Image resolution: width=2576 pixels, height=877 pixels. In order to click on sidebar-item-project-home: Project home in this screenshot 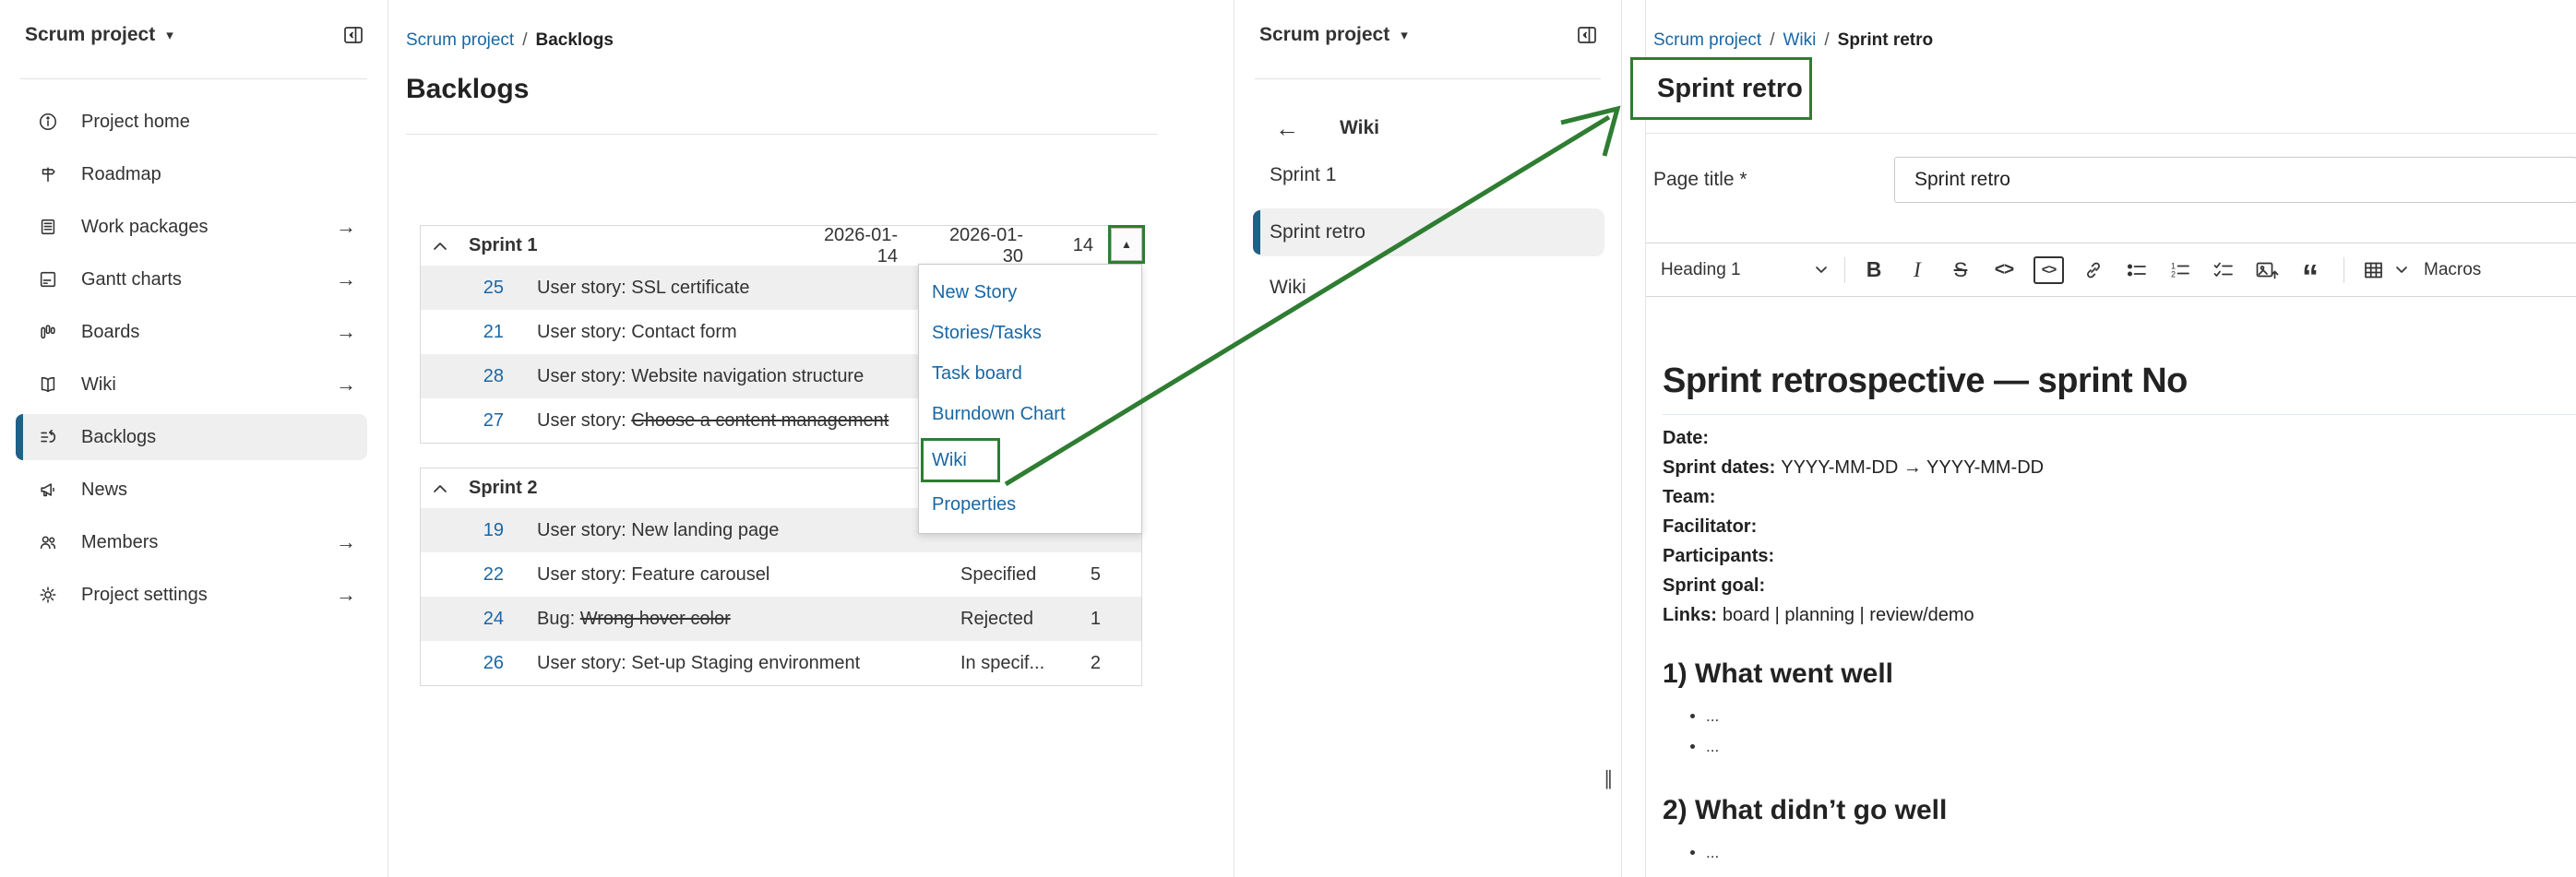, I will do `click(191, 122)`.